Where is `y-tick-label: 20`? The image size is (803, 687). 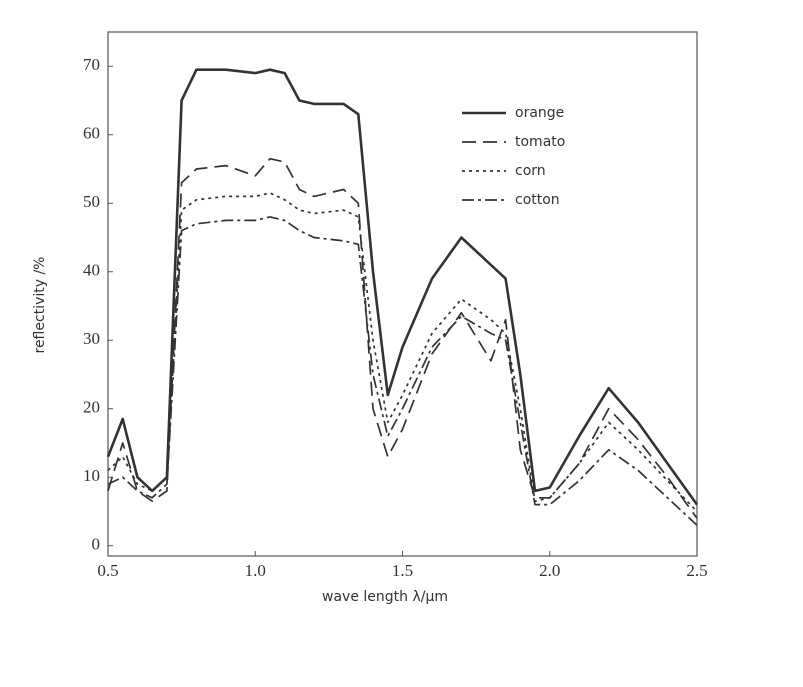
y-tick-label: 20 is located at coordinates (91, 407).